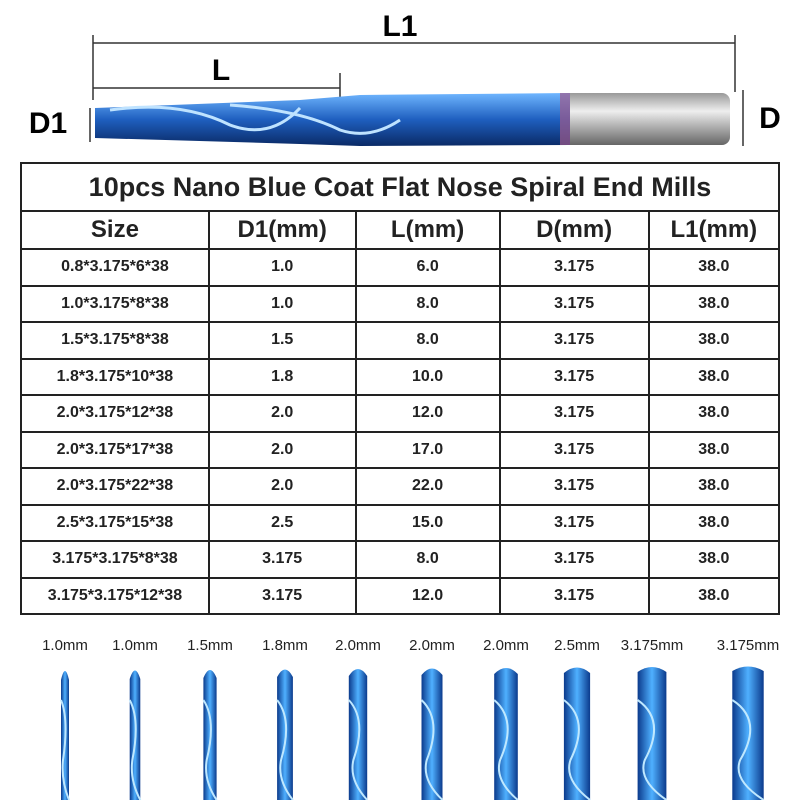 The image size is (800, 800). Describe the element at coordinates (427, 267) in the screenshot. I see `table-cell: 6.0` at that location.